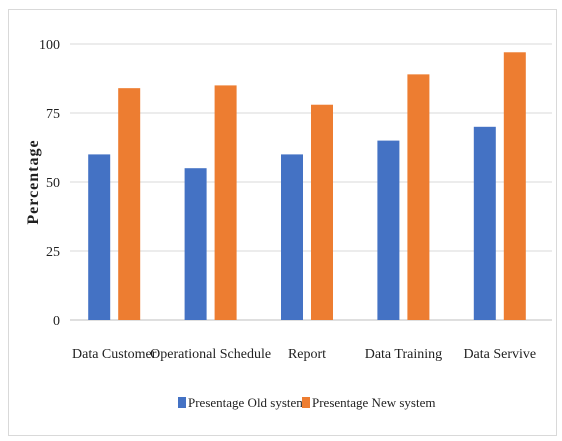 The width and height of the screenshot is (562, 441). I want to click on y-axis-ticks: 0 25 50 75 100, so click(49, 183).